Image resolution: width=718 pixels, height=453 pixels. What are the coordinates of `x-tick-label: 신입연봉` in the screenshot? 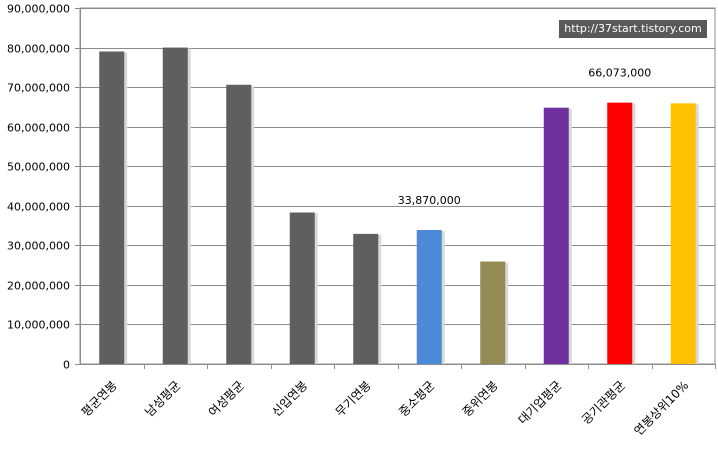 It's located at (289, 398).